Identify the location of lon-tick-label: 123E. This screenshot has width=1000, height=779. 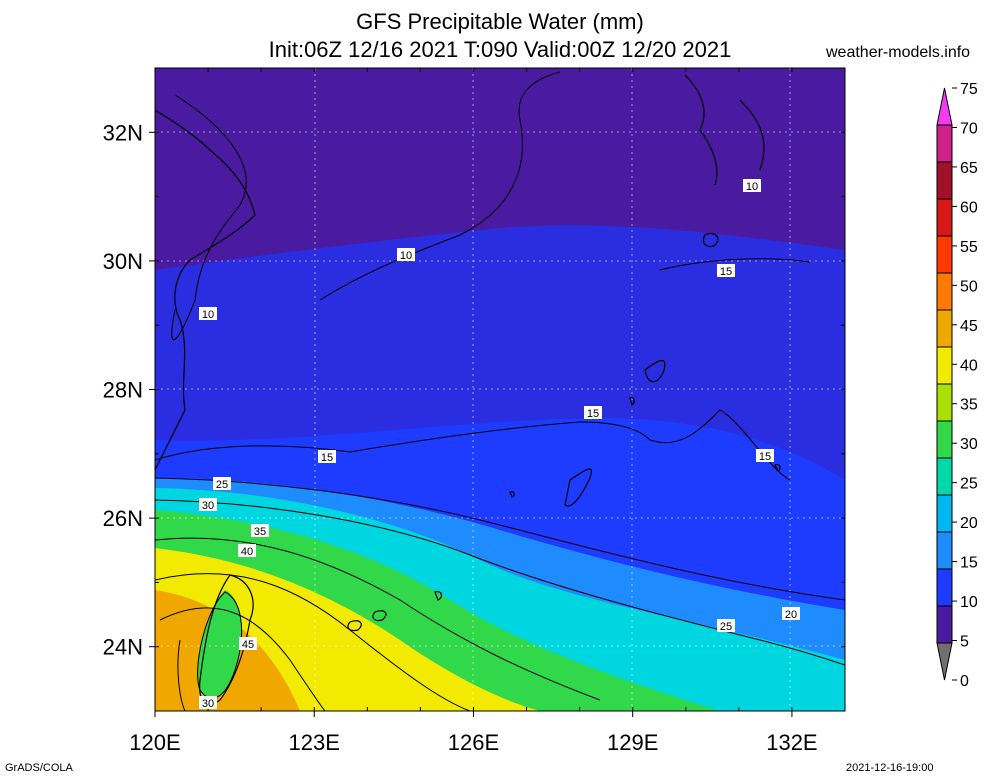
(314, 742).